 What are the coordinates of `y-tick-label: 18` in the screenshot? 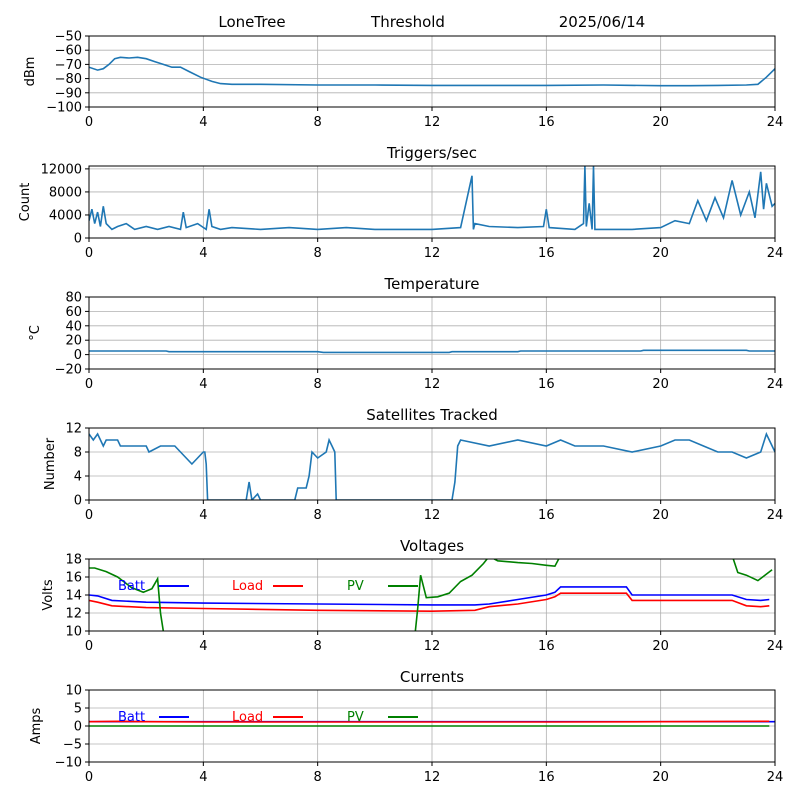 It's located at (73, 560).